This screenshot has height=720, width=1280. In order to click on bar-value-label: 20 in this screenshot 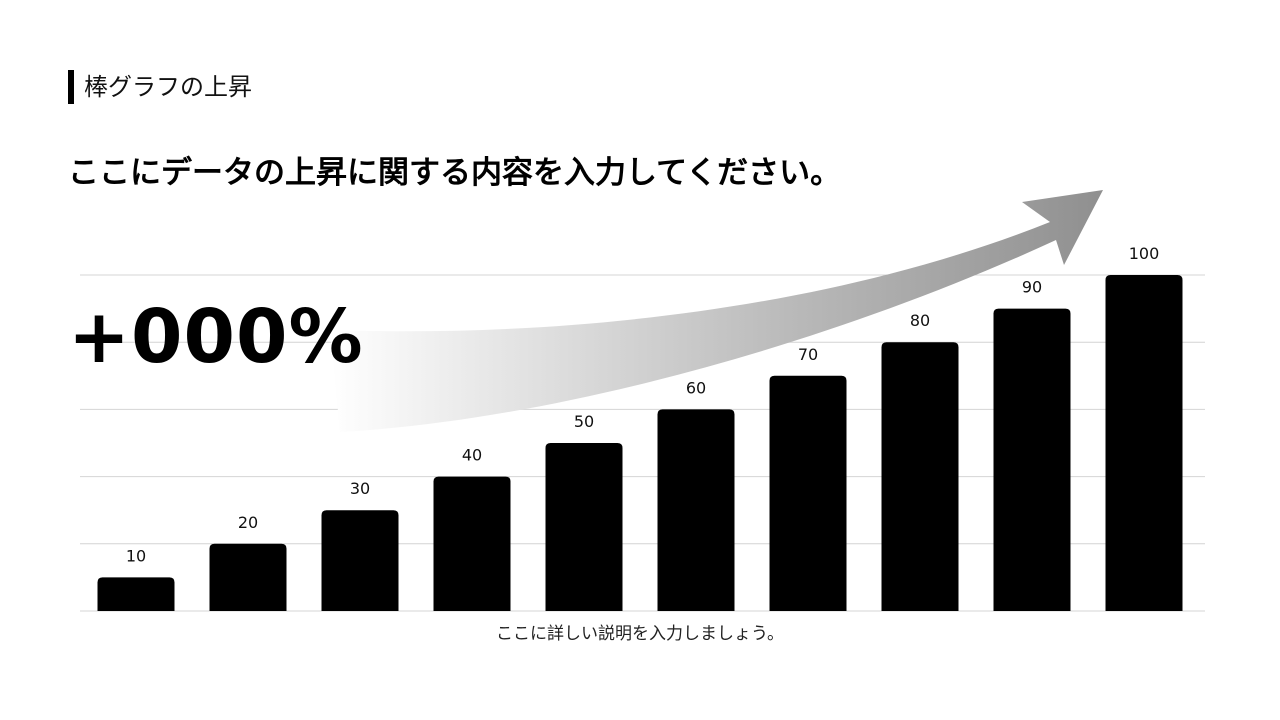, I will do `click(248, 522)`.